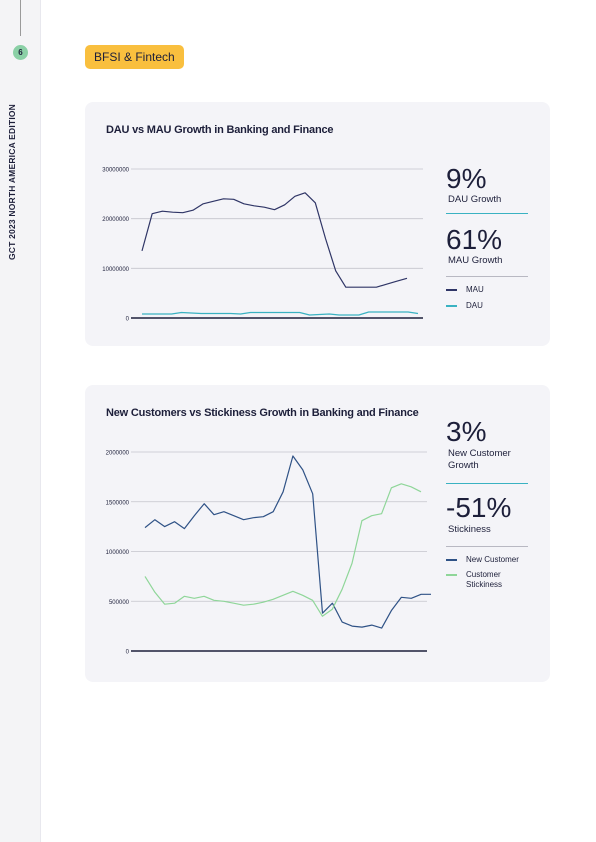  What do you see at coordinates (119, 603) in the screenshot?
I see `y-tick-label: 500000` at bounding box center [119, 603].